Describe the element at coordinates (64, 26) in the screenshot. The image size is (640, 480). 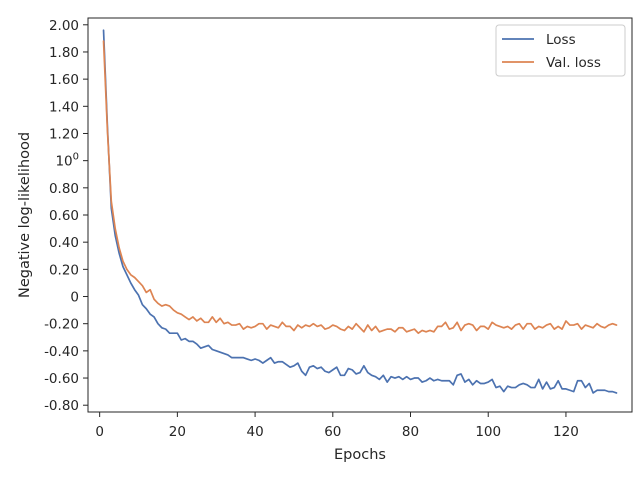
I see `y-tick-label: 2.00` at that location.